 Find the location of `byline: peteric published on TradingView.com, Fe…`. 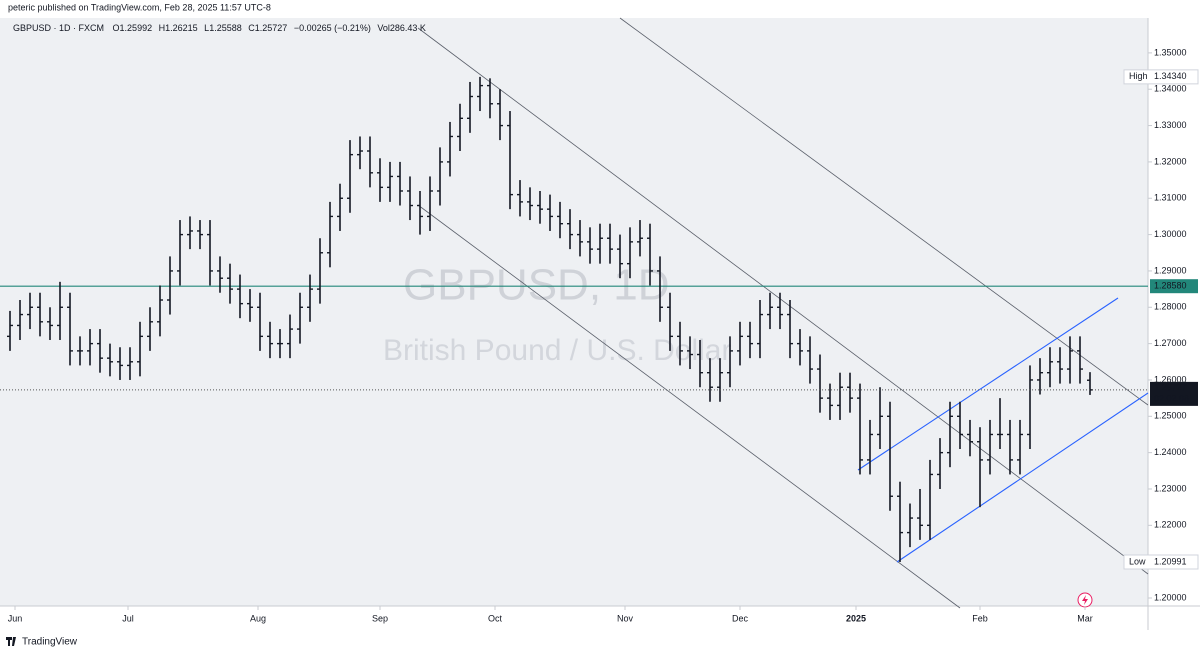

byline: peteric published on TradingView.com, Fe… is located at coordinates (139, 7).